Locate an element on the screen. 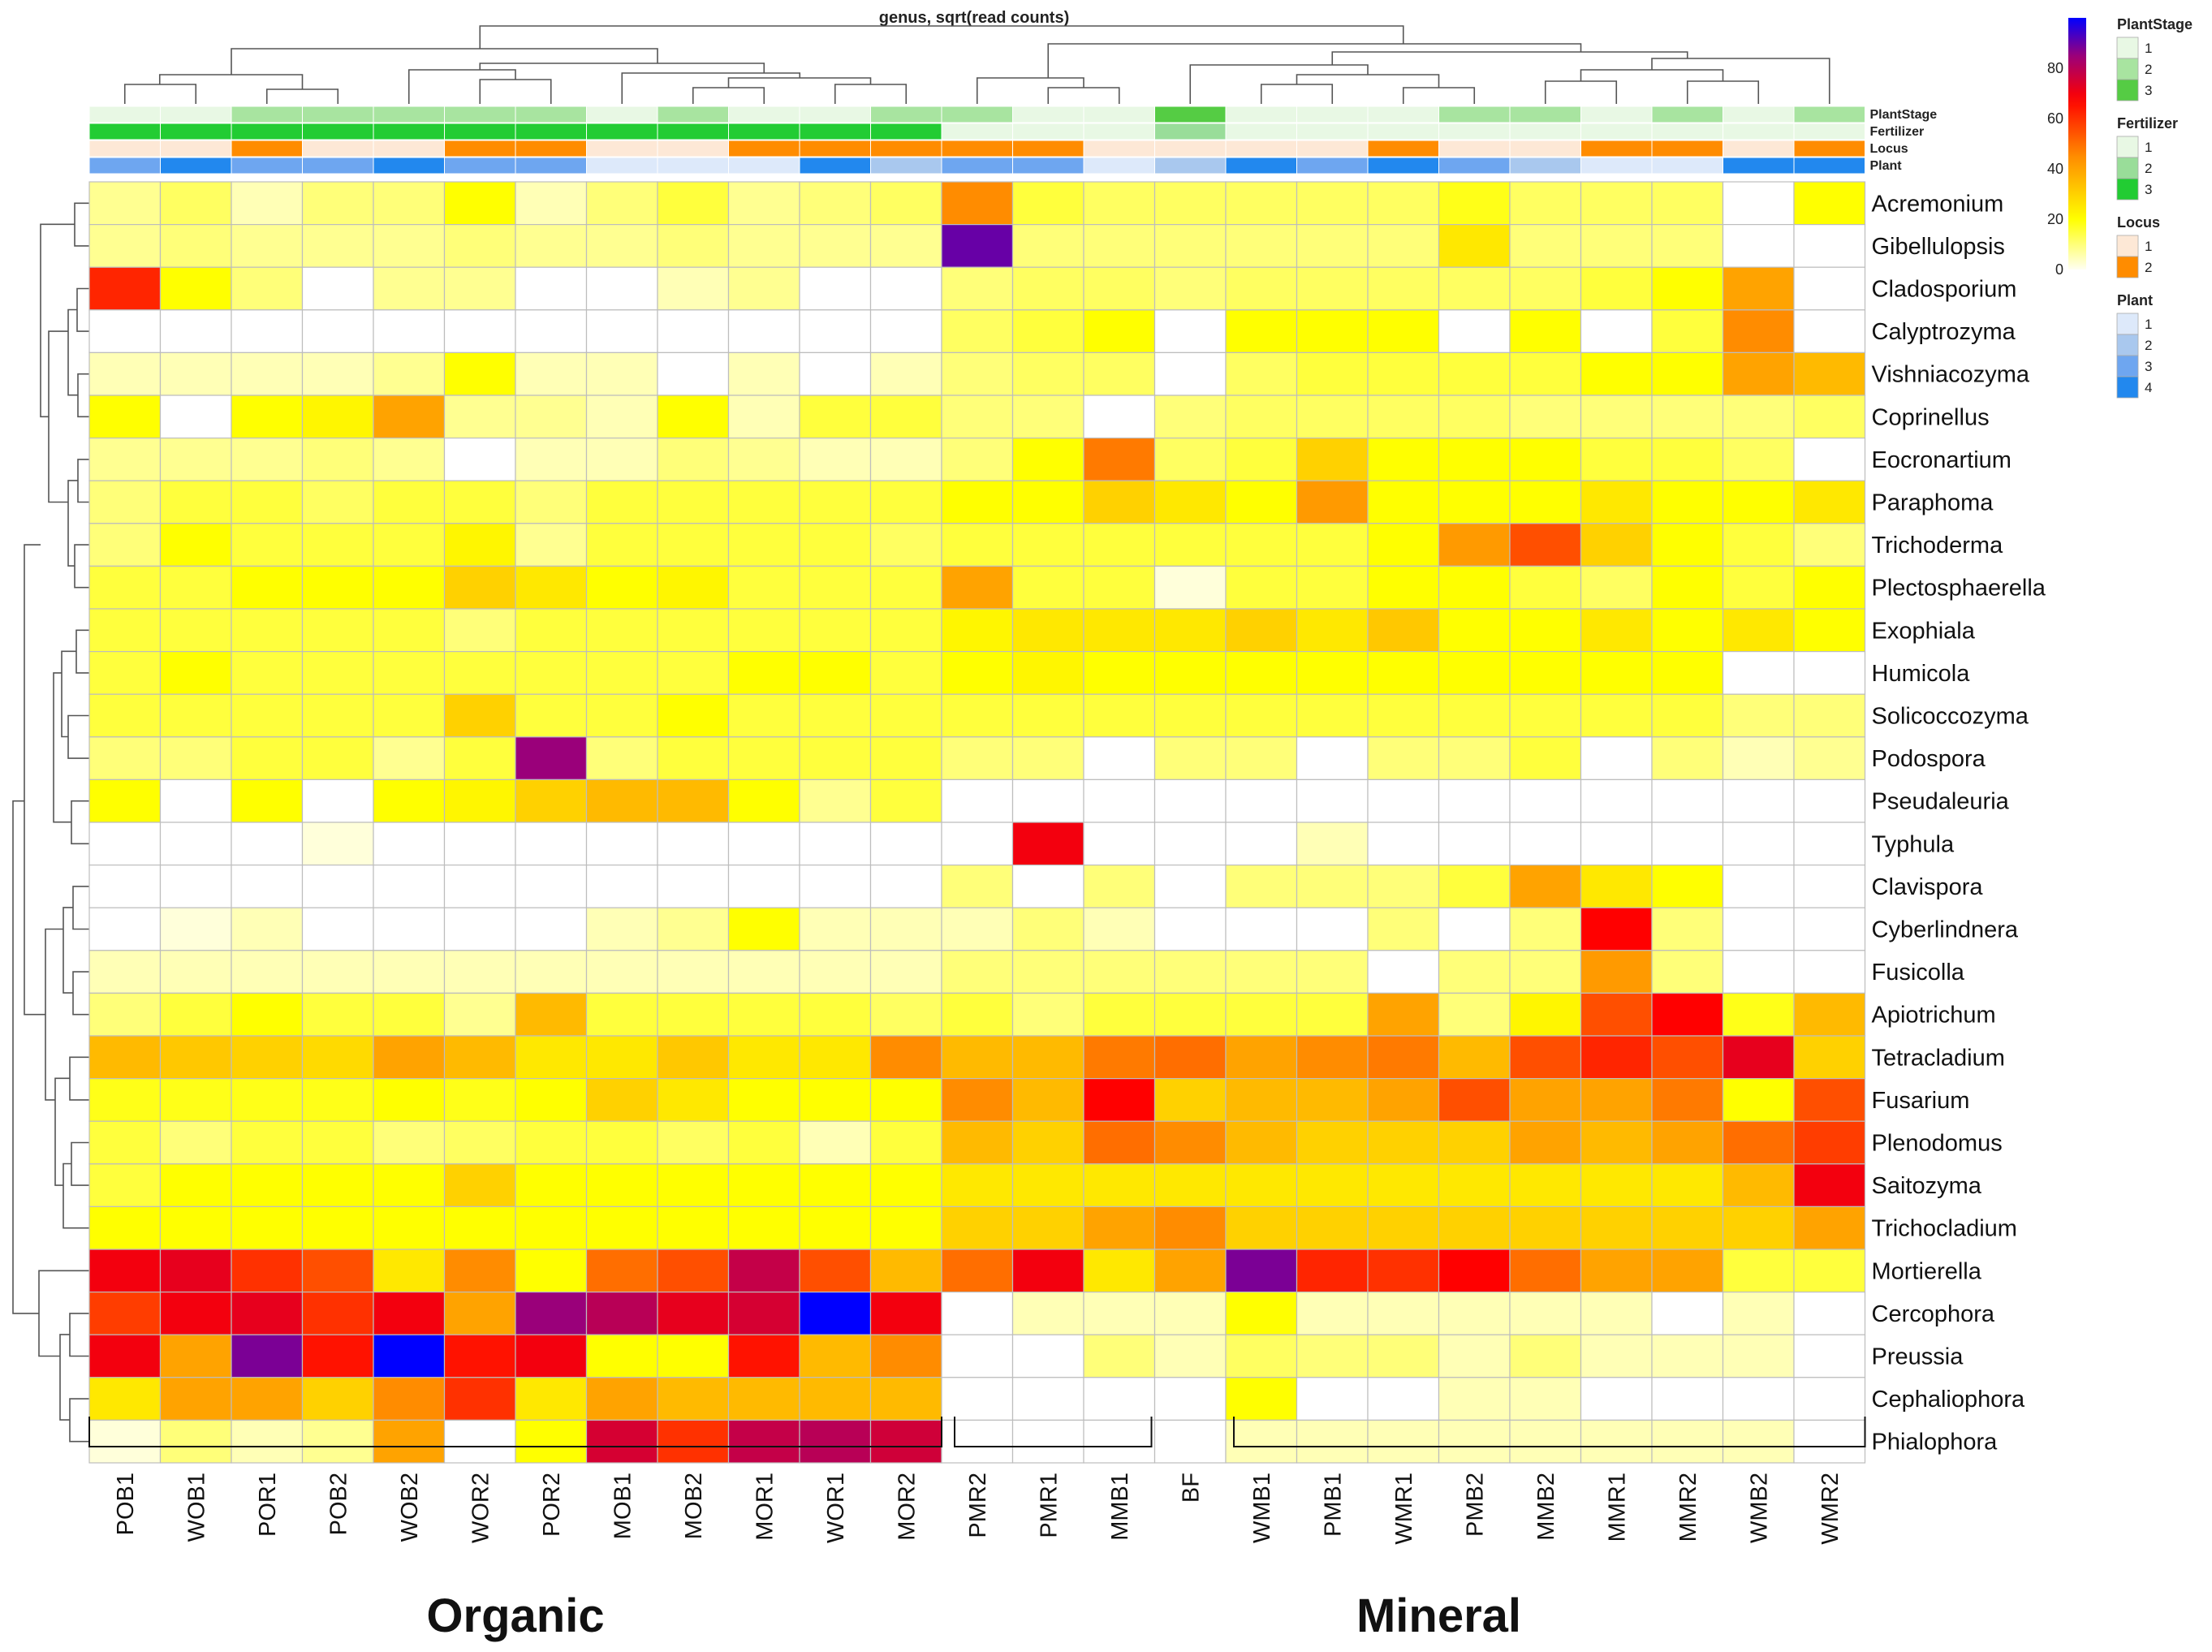  row-label: Mortierella is located at coordinates (1927, 1271).